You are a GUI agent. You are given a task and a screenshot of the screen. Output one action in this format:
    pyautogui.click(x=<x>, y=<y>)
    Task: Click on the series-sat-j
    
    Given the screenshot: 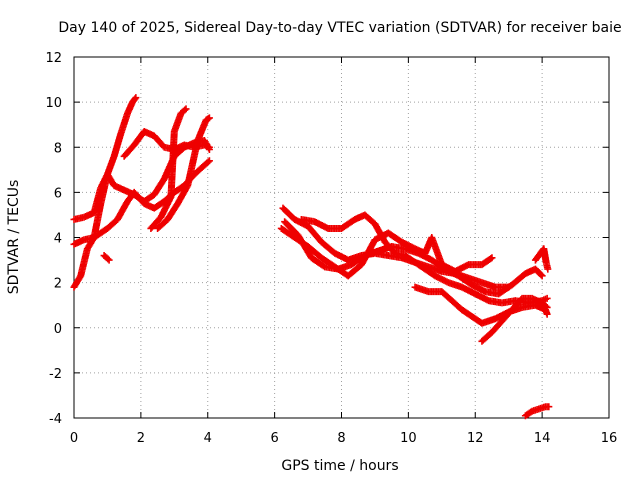 What is the action you would take?
    pyautogui.click(x=386, y=252)
    